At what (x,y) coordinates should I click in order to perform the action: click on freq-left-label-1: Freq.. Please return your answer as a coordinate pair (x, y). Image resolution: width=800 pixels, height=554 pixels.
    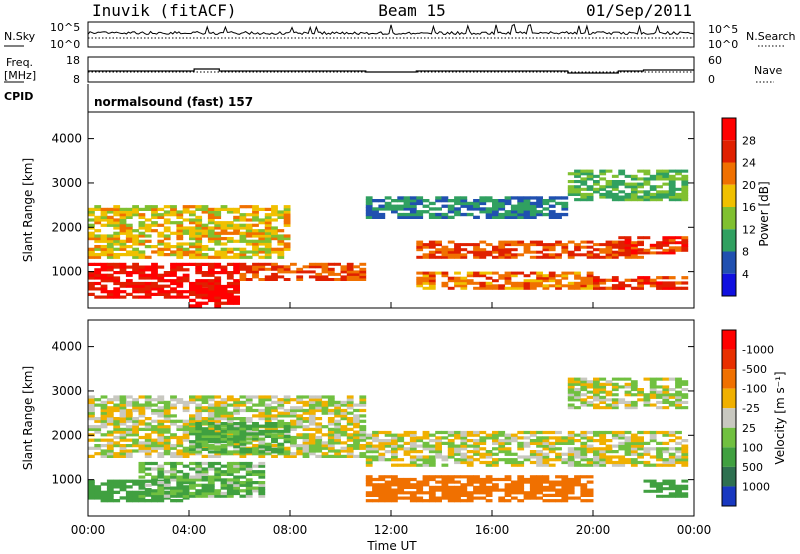
    Looking at the image, I should click on (19, 62).